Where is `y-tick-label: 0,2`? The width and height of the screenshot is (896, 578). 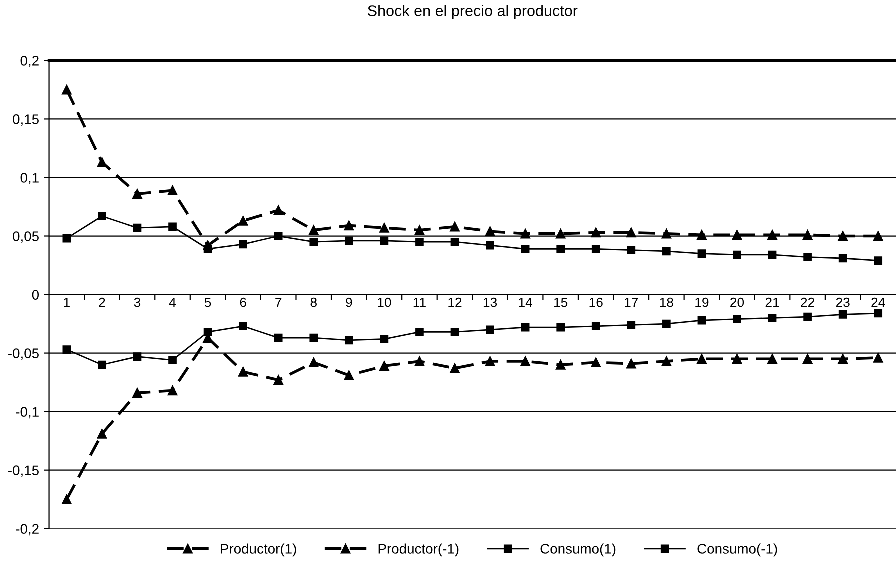 y-tick-label: 0,2 is located at coordinates (29, 62).